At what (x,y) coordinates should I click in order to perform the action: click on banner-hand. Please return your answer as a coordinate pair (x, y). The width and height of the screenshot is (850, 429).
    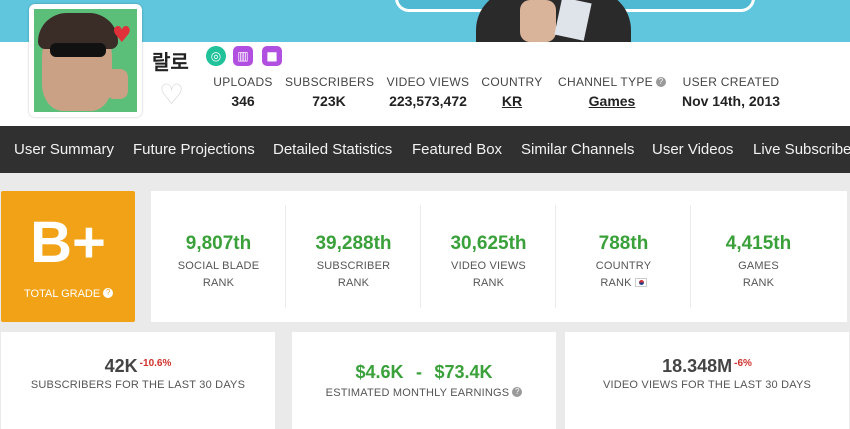
    Looking at the image, I should click on (538, 21).